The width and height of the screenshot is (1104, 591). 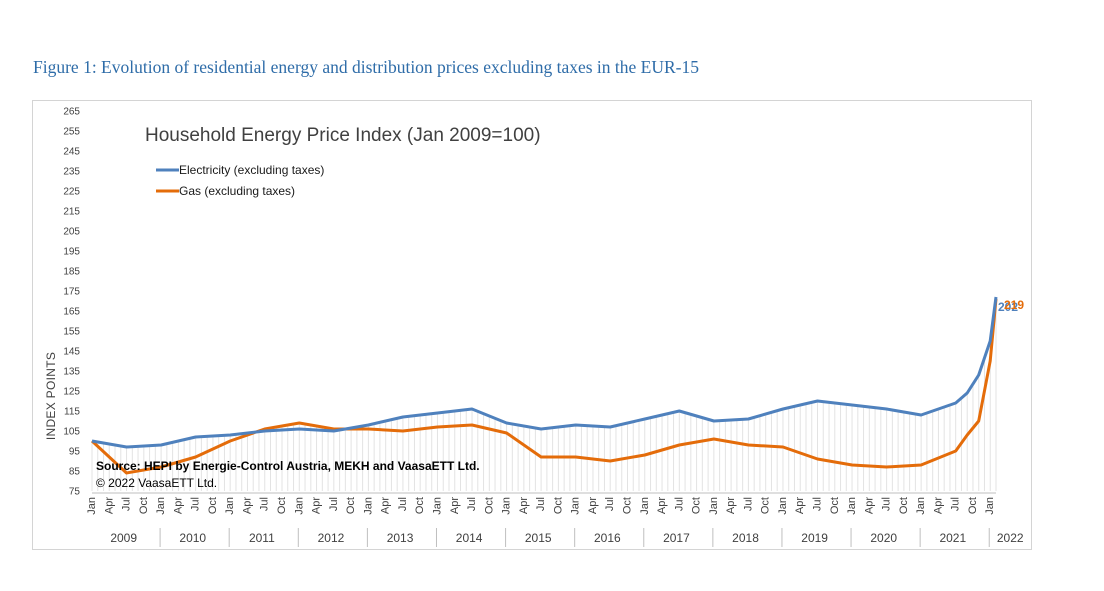 What do you see at coordinates (71, 272) in the screenshot?
I see `y-tick-label: 185` at bounding box center [71, 272].